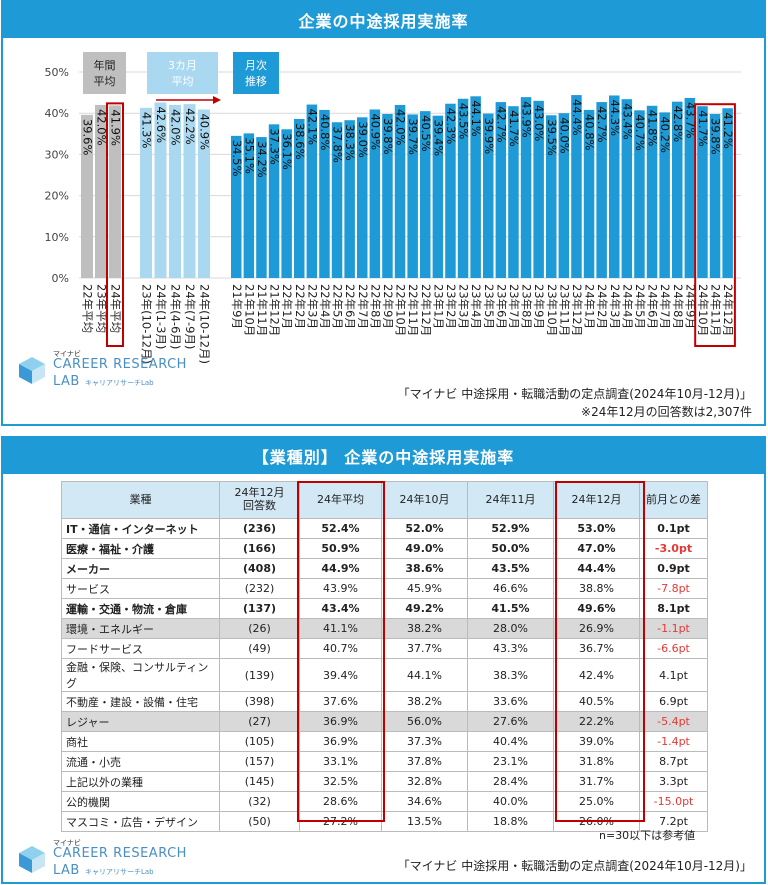 The width and height of the screenshot is (768, 885). What do you see at coordinates (102, 369) in the screenshot?
I see `career-research-lab-logo: マイナビ CAREER RESEARCH LAB キャリアリサーチLab` at bounding box center [102, 369].